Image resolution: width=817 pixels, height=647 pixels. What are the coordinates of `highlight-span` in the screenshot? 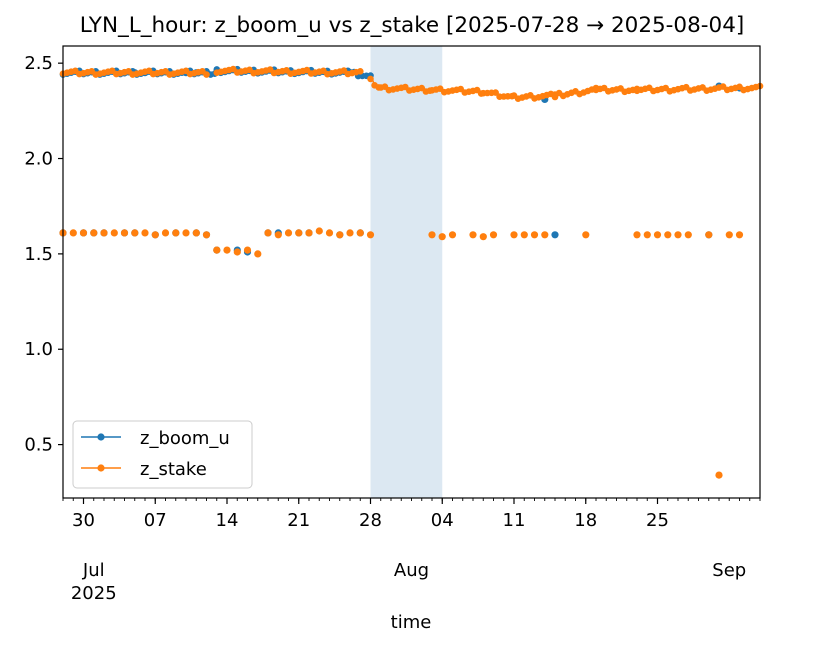 It's located at (406, 272).